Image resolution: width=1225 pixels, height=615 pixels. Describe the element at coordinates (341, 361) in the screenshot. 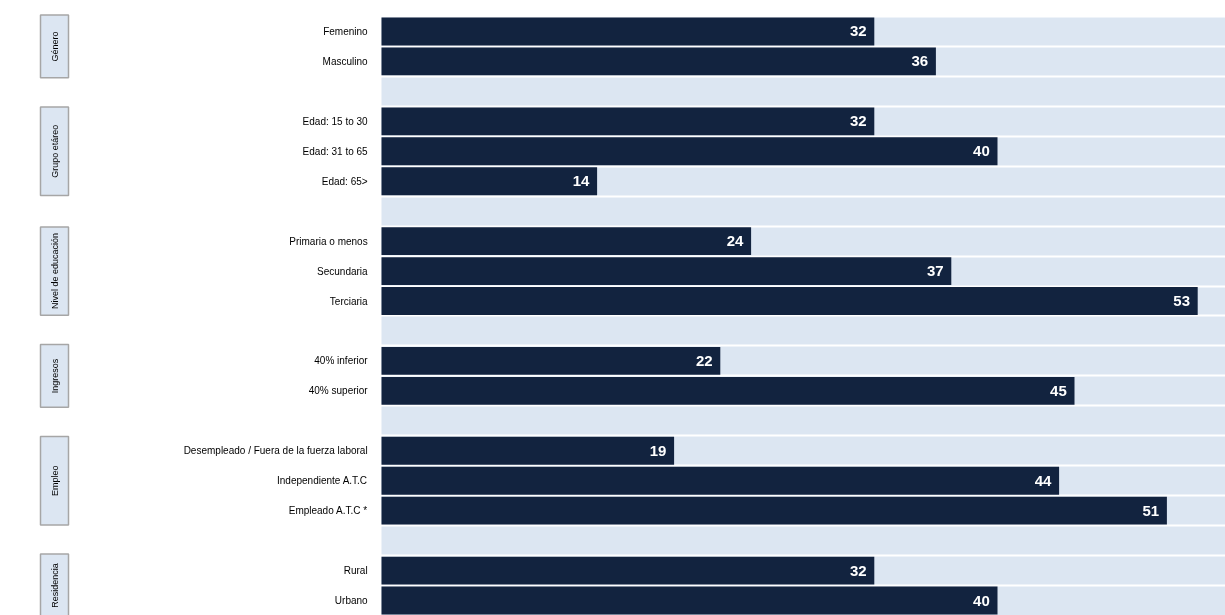

I see `y-tick-label: 40% inferior` at that location.